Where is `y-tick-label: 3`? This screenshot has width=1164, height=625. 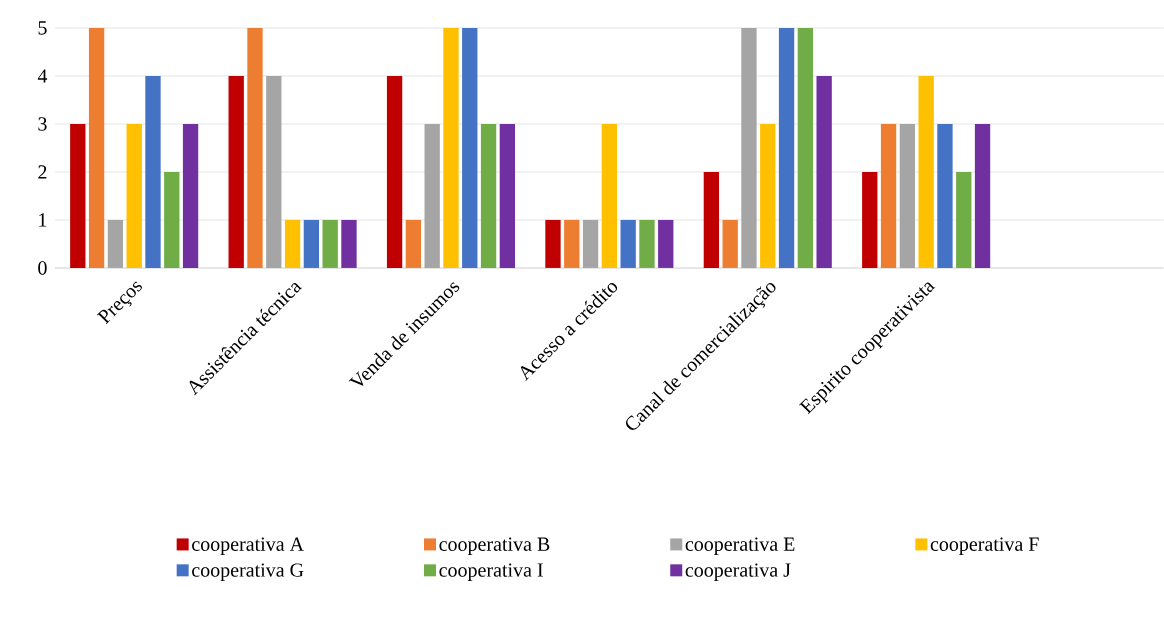 y-tick-label: 3 is located at coordinates (42, 124).